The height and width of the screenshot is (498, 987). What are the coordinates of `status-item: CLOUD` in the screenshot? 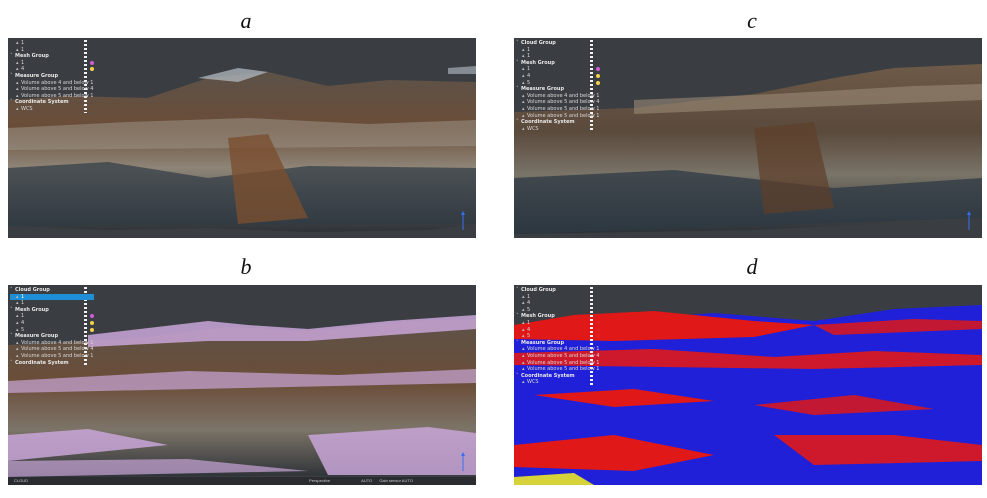 It's located at (21, 480).